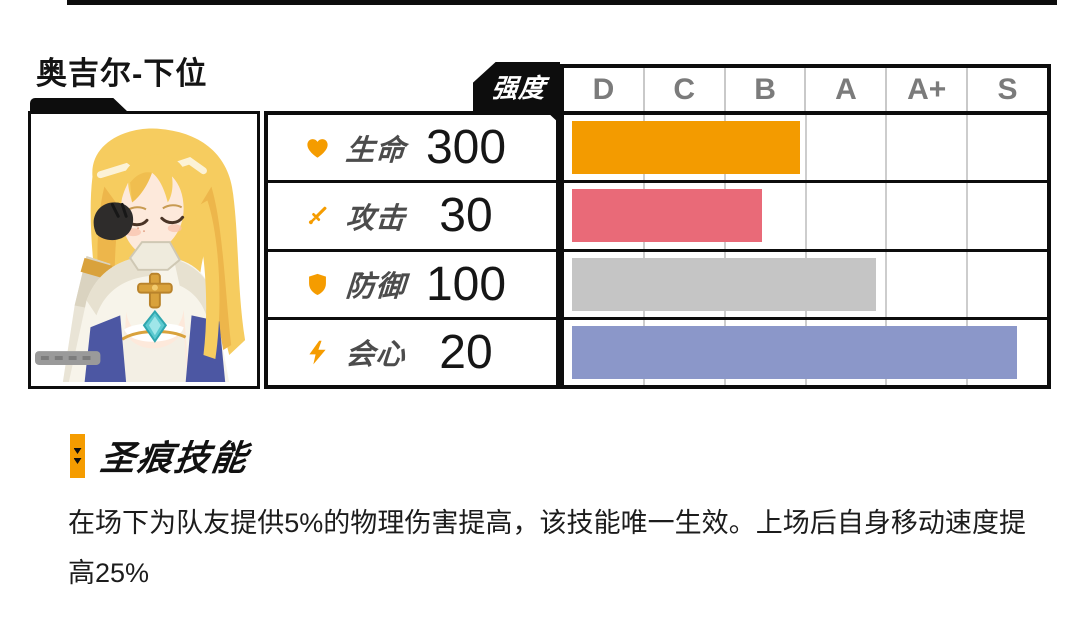  What do you see at coordinates (847, 89) in the screenshot?
I see `grade-cell-a: A` at bounding box center [847, 89].